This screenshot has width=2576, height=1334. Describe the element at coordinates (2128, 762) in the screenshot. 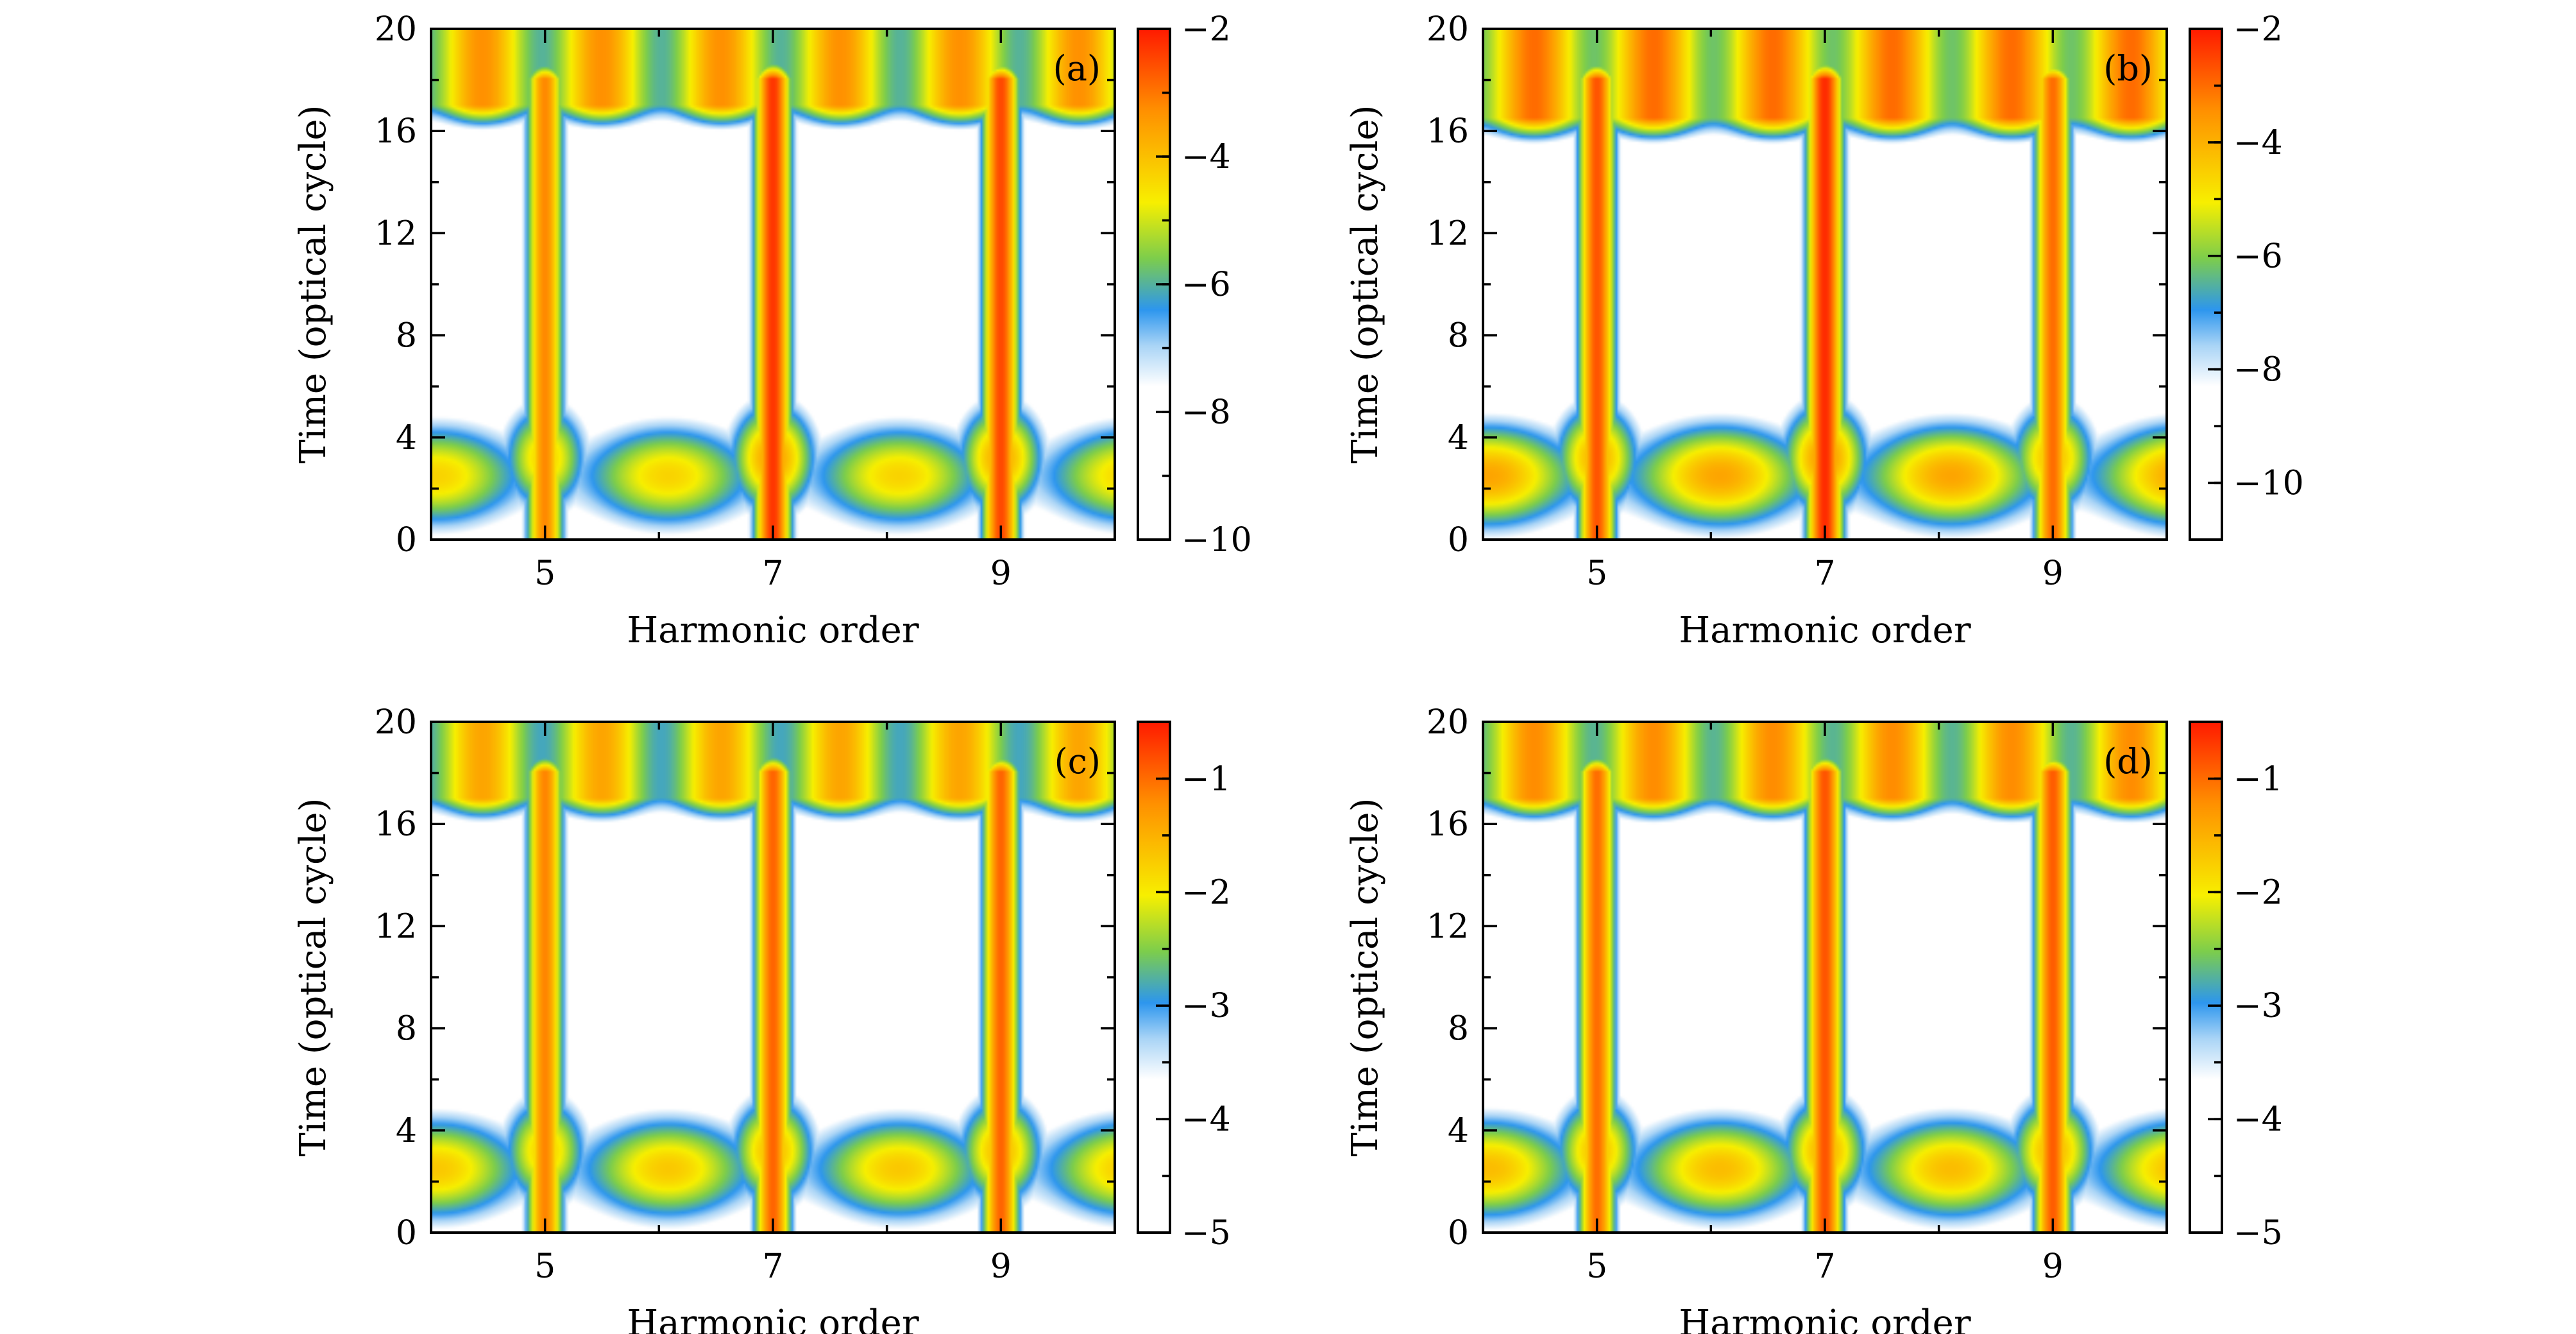

I see `panel-label: (d)` at that location.